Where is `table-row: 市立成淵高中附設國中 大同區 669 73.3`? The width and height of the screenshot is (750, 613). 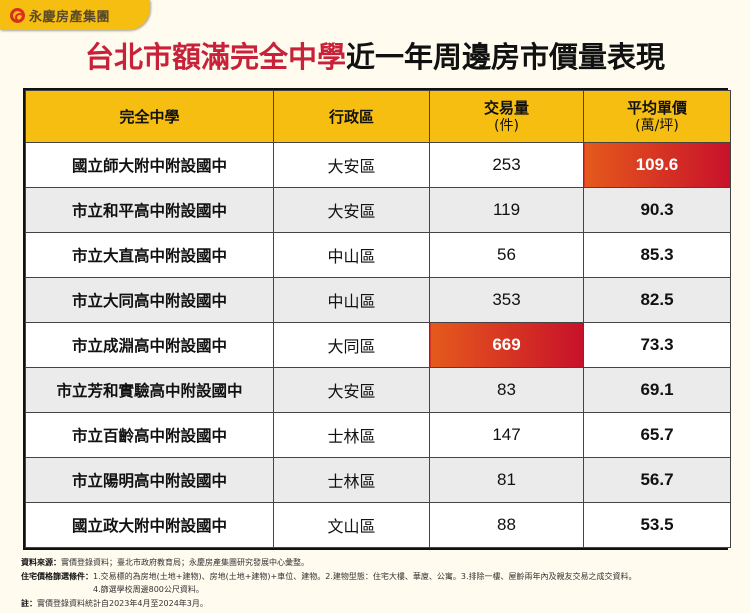
table-row: 市立成淵高中附設國中 大同區 669 73.3 is located at coordinates (378, 345).